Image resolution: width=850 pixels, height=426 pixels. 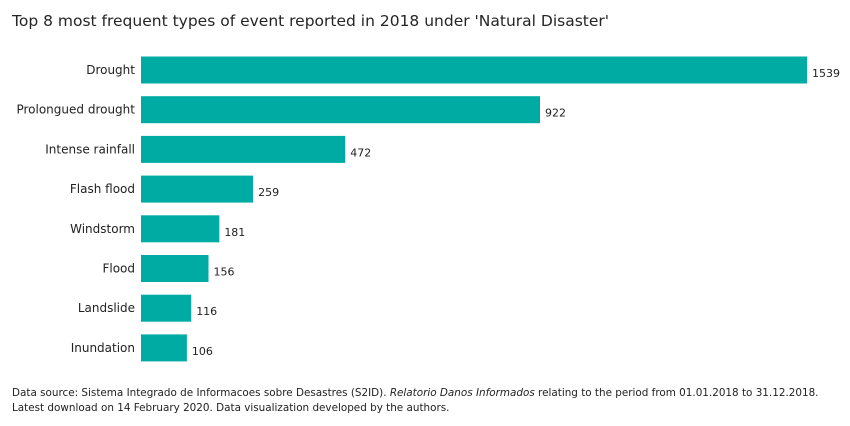 What do you see at coordinates (102, 189) in the screenshot?
I see `category-label-flash-flood: Flash flood` at bounding box center [102, 189].